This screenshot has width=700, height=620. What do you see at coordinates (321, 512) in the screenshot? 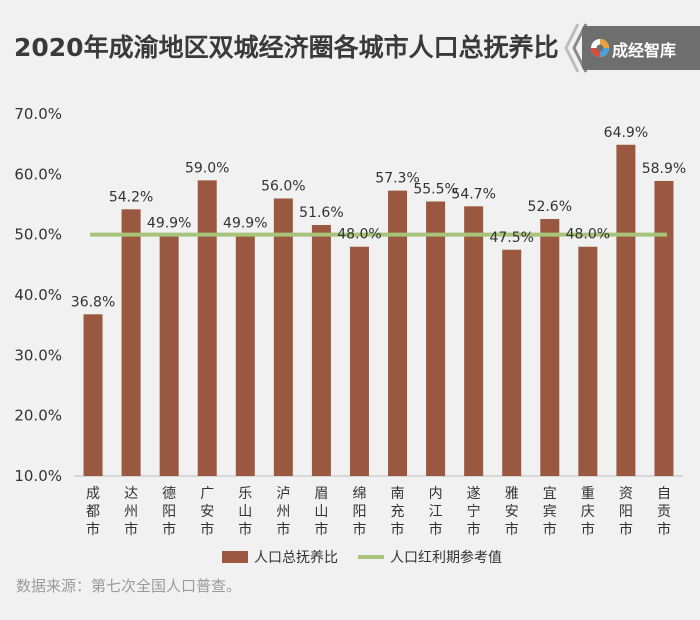
I see `x-tick-label: 眉山市` at bounding box center [321, 512].